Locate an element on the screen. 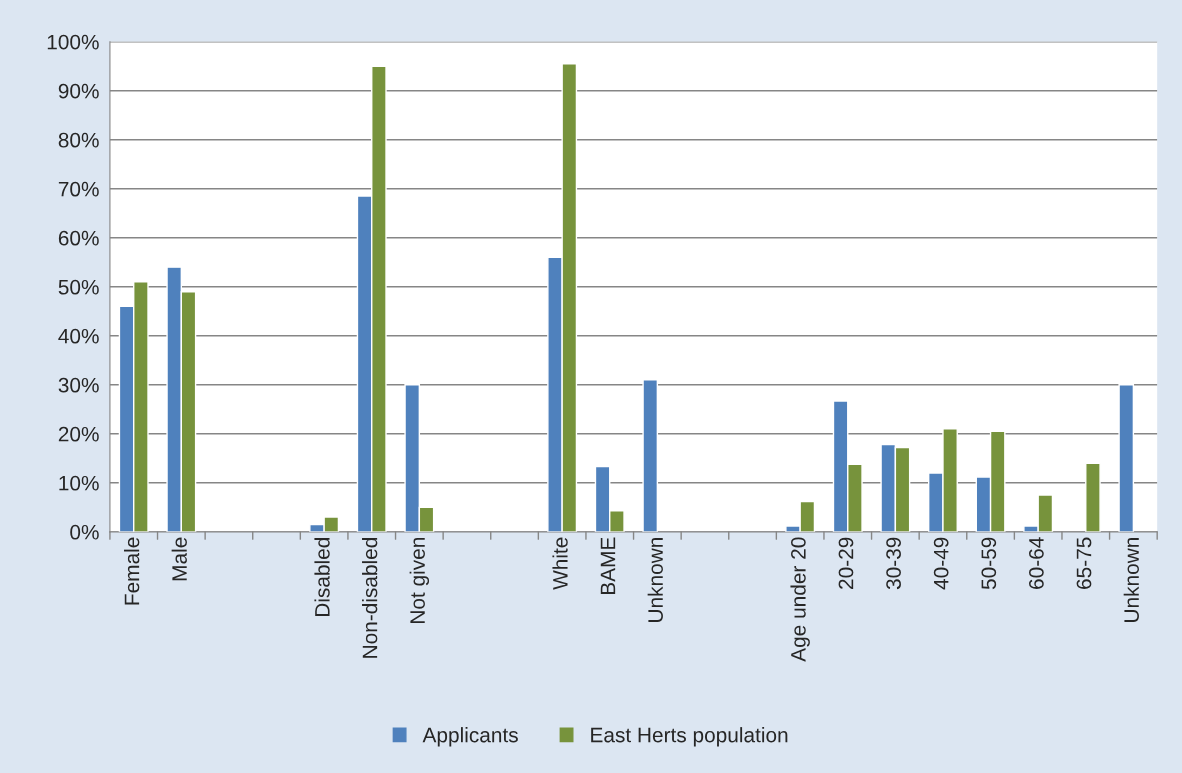  x-tick-label: 65-75 is located at coordinates (1084, 563).